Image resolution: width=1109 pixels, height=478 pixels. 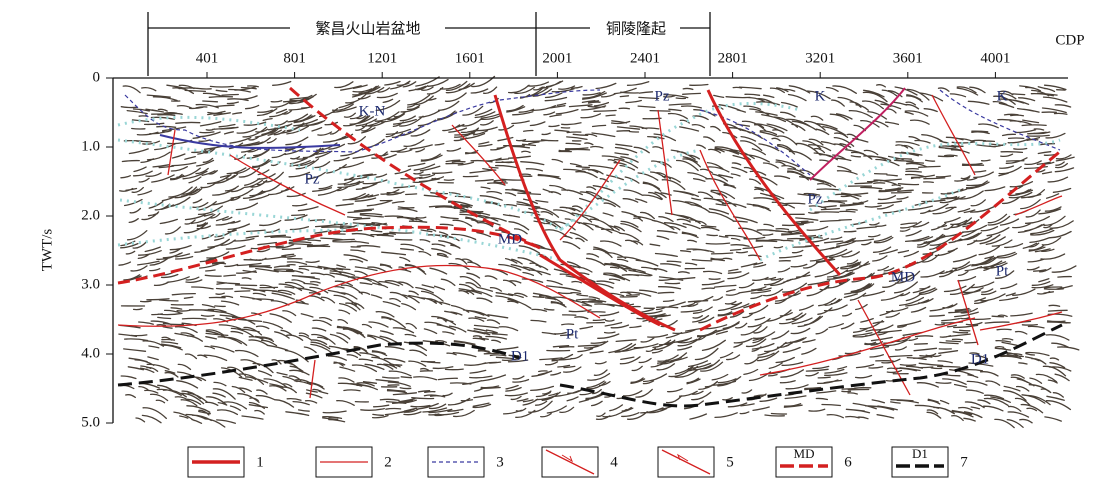 I want to click on legend-item: MD 6, so click(x=813, y=462).